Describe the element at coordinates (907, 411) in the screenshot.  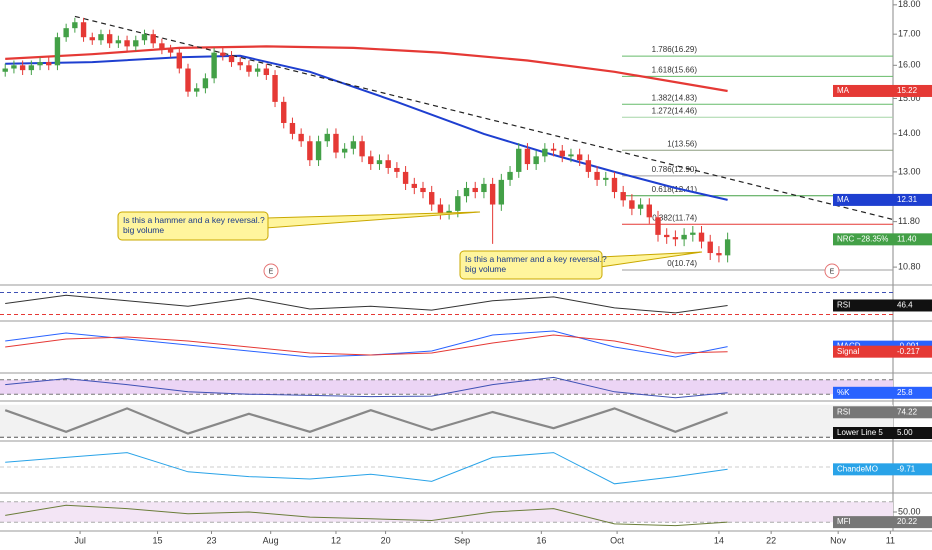
I see `tag-value: 74.22` at that location.